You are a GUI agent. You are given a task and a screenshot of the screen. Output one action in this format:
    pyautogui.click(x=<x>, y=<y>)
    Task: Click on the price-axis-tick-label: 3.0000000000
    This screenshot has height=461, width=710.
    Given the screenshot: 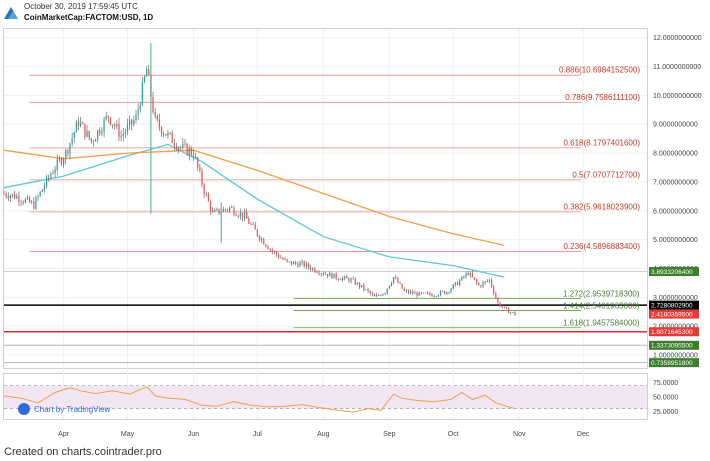 What is the action you would take?
    pyautogui.click(x=675, y=298)
    